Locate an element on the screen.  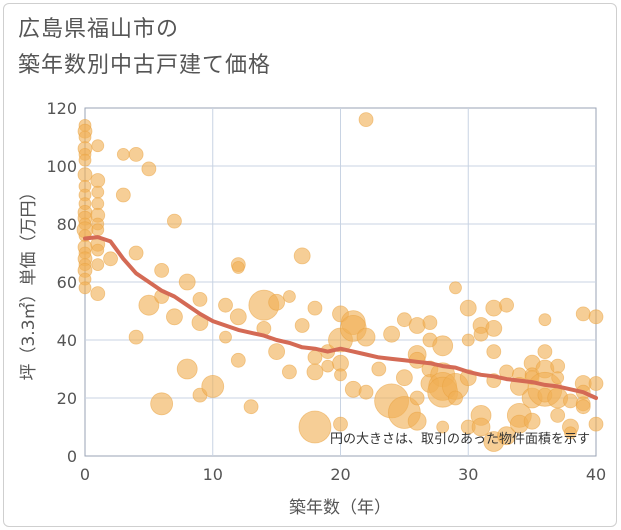
y-tick-label-3: 60 is located at coordinates (67, 282).